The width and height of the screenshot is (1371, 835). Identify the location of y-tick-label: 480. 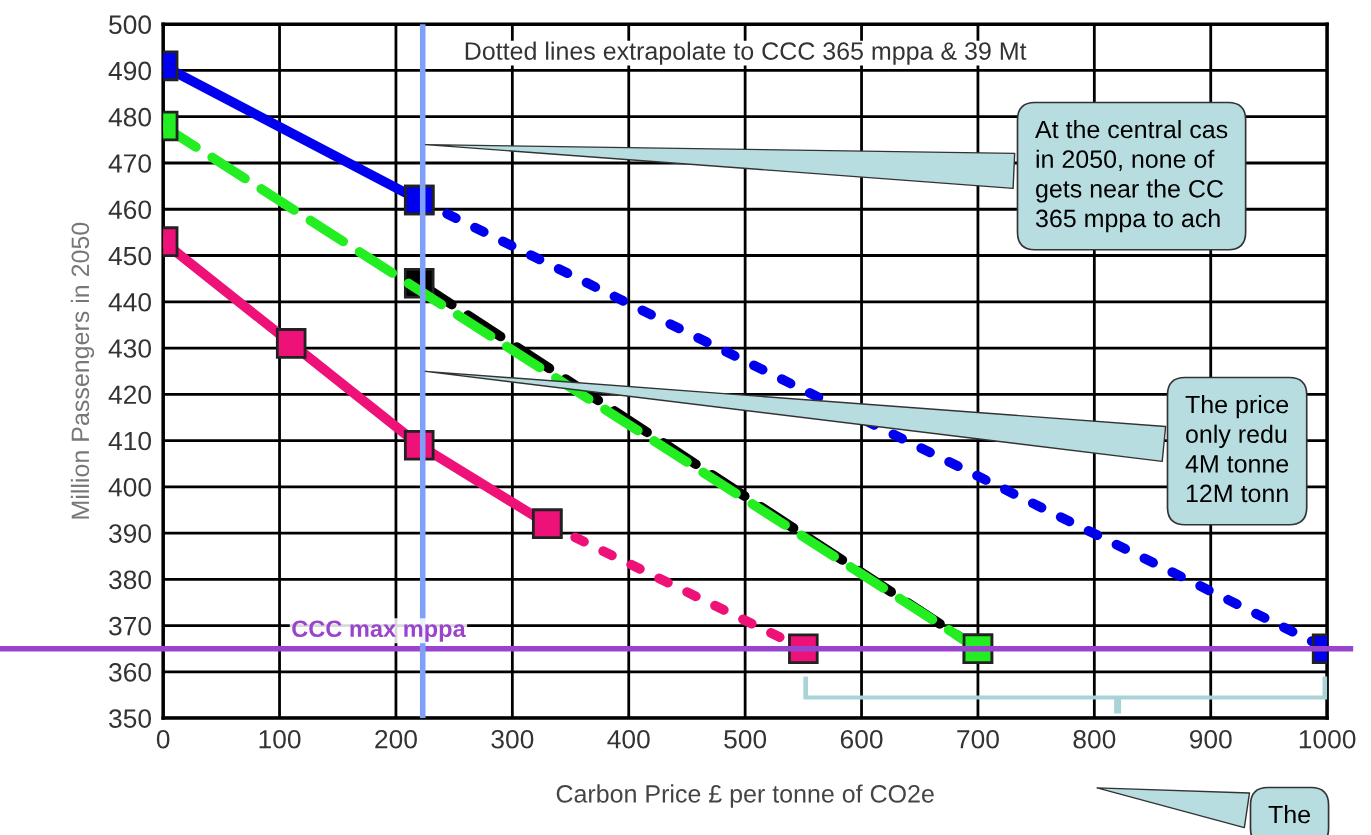
(130, 117).